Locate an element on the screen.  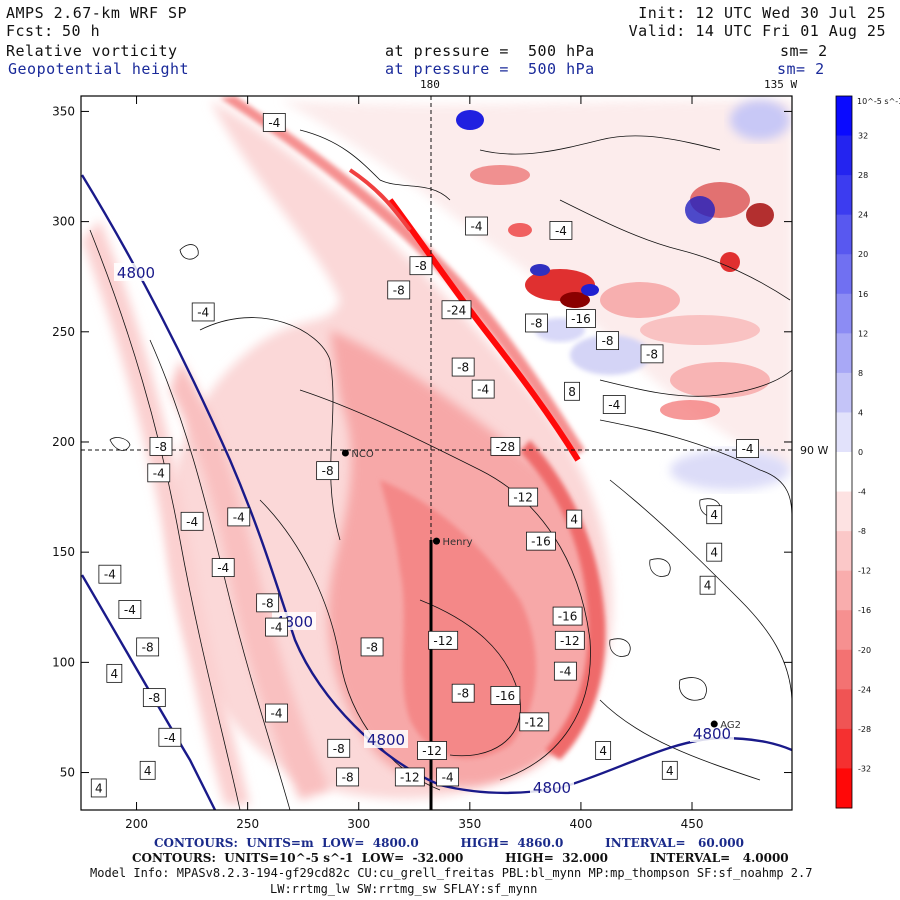
forecast-value: 50 h is located at coordinates (81, 31).